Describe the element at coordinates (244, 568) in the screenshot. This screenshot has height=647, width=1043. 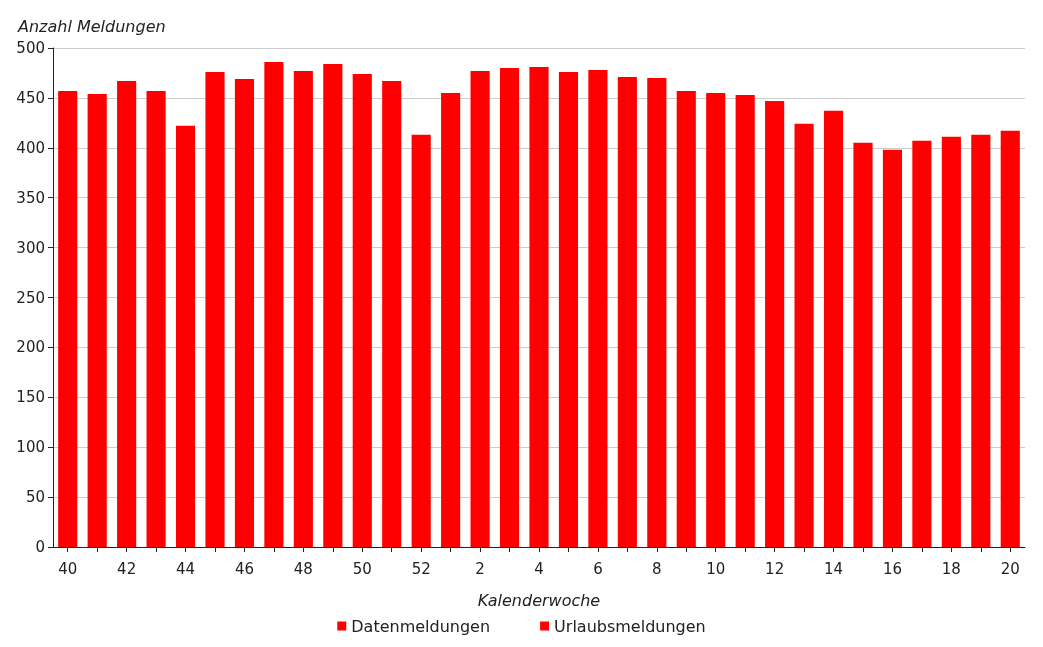
I see `x-tick-label: 46` at that location.